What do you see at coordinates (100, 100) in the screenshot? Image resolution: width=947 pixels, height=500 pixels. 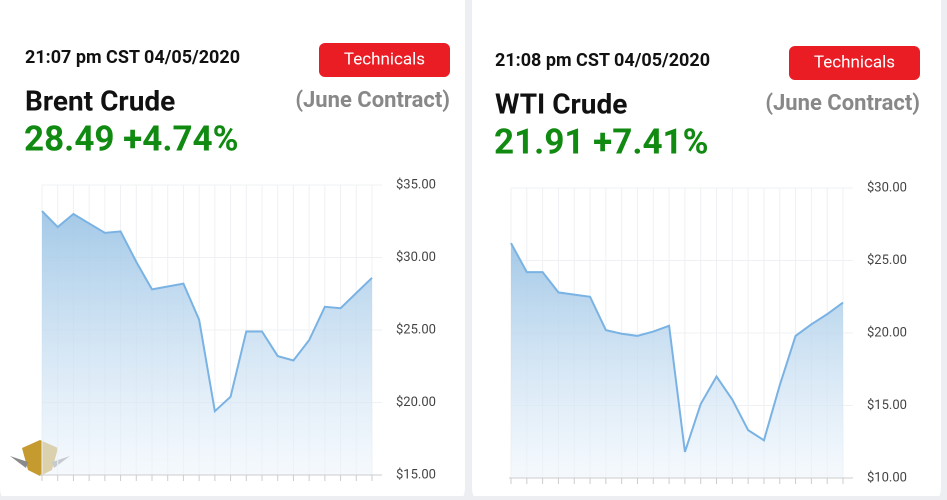 I see `commodity-name: Brent Crude` at bounding box center [100, 100].